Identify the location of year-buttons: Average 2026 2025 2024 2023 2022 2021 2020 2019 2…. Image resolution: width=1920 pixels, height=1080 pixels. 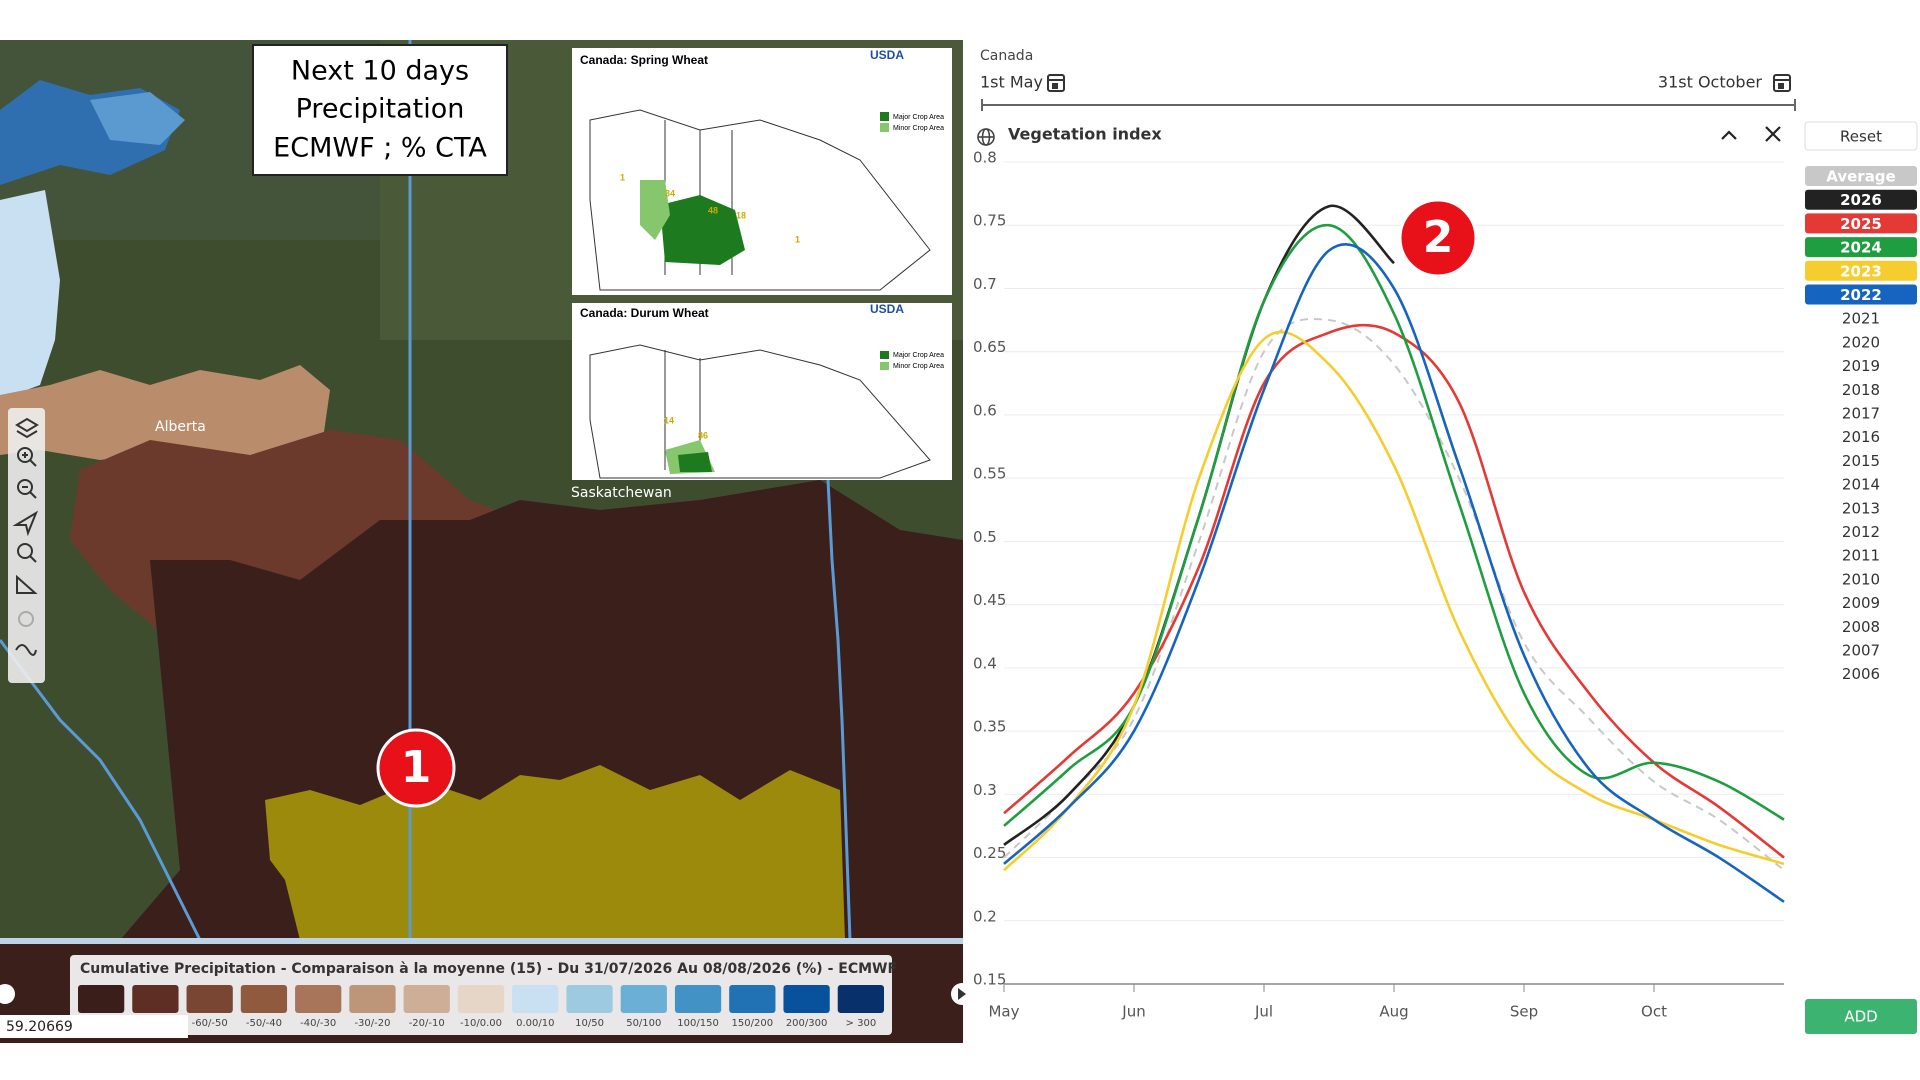
(1861, 424).